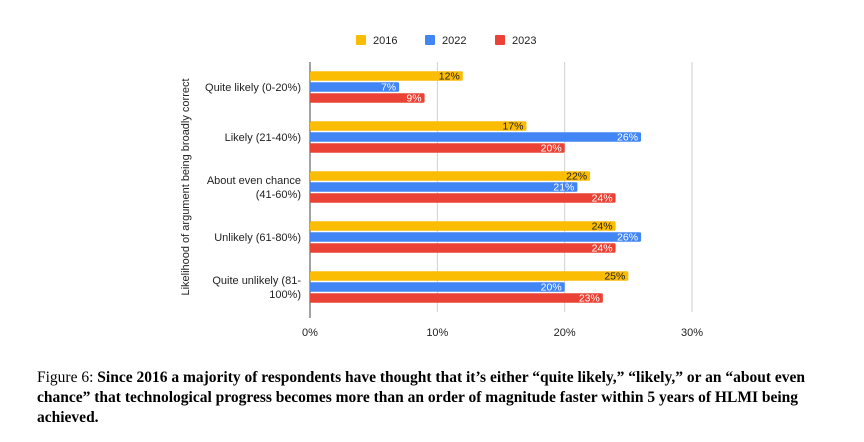  I want to click on value-label: 12%, so click(449, 76).